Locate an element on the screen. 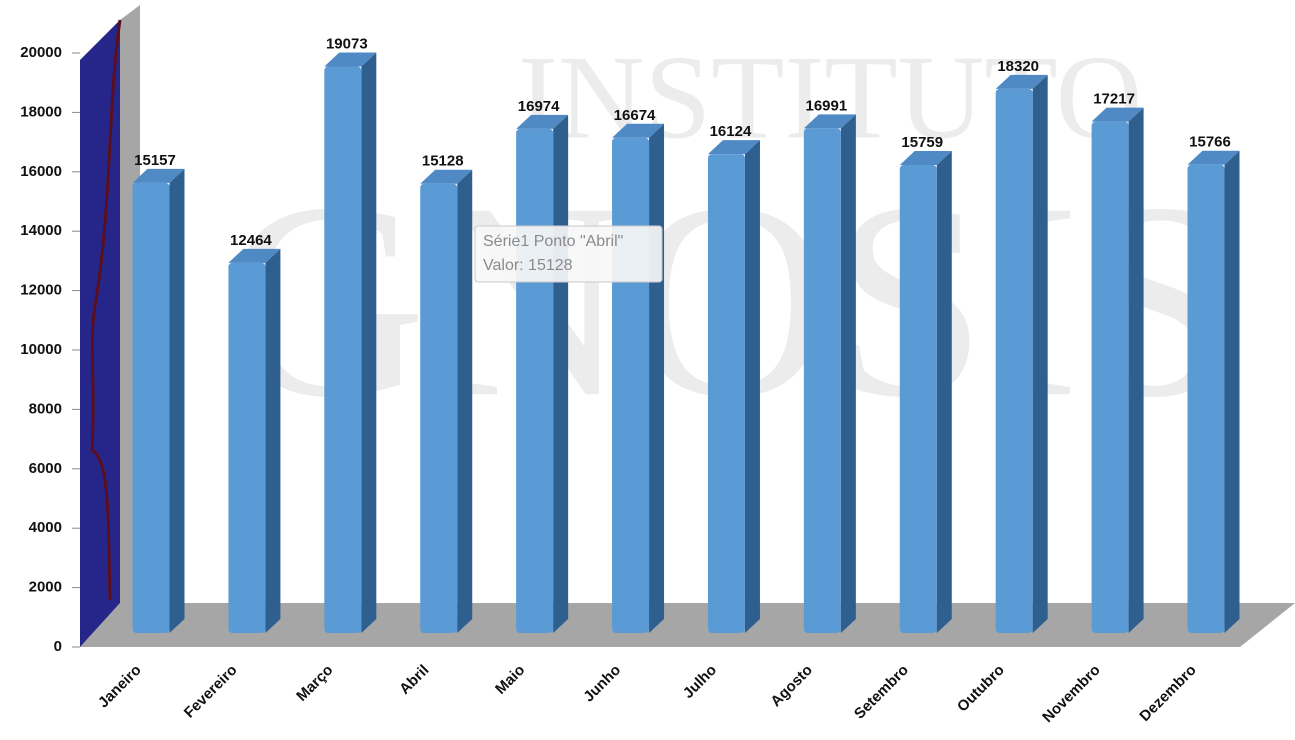 The width and height of the screenshot is (1295, 740). x-tick-label: Março is located at coordinates (314, 683).